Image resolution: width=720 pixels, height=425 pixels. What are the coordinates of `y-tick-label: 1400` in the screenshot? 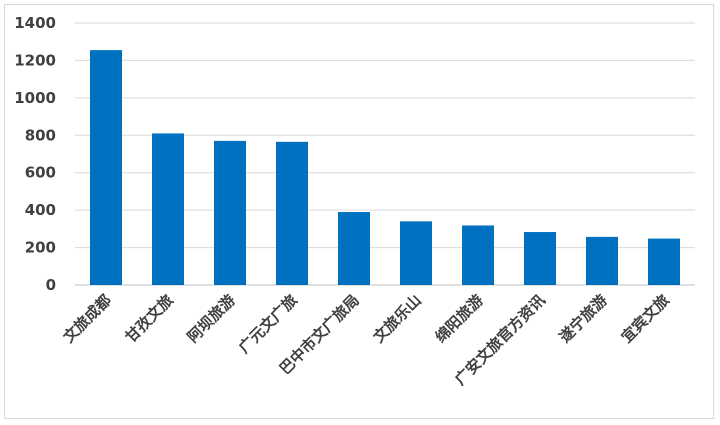 It's located at (35, 23).